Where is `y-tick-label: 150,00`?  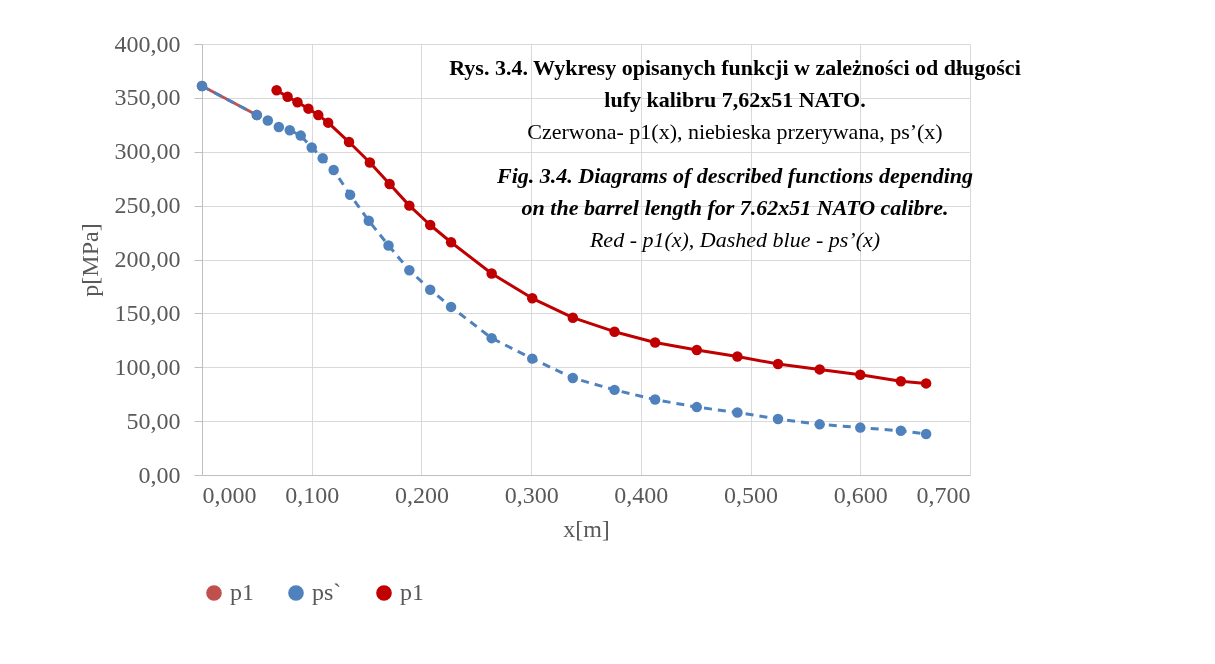 y-tick-label: 150,00 is located at coordinates (147, 312).